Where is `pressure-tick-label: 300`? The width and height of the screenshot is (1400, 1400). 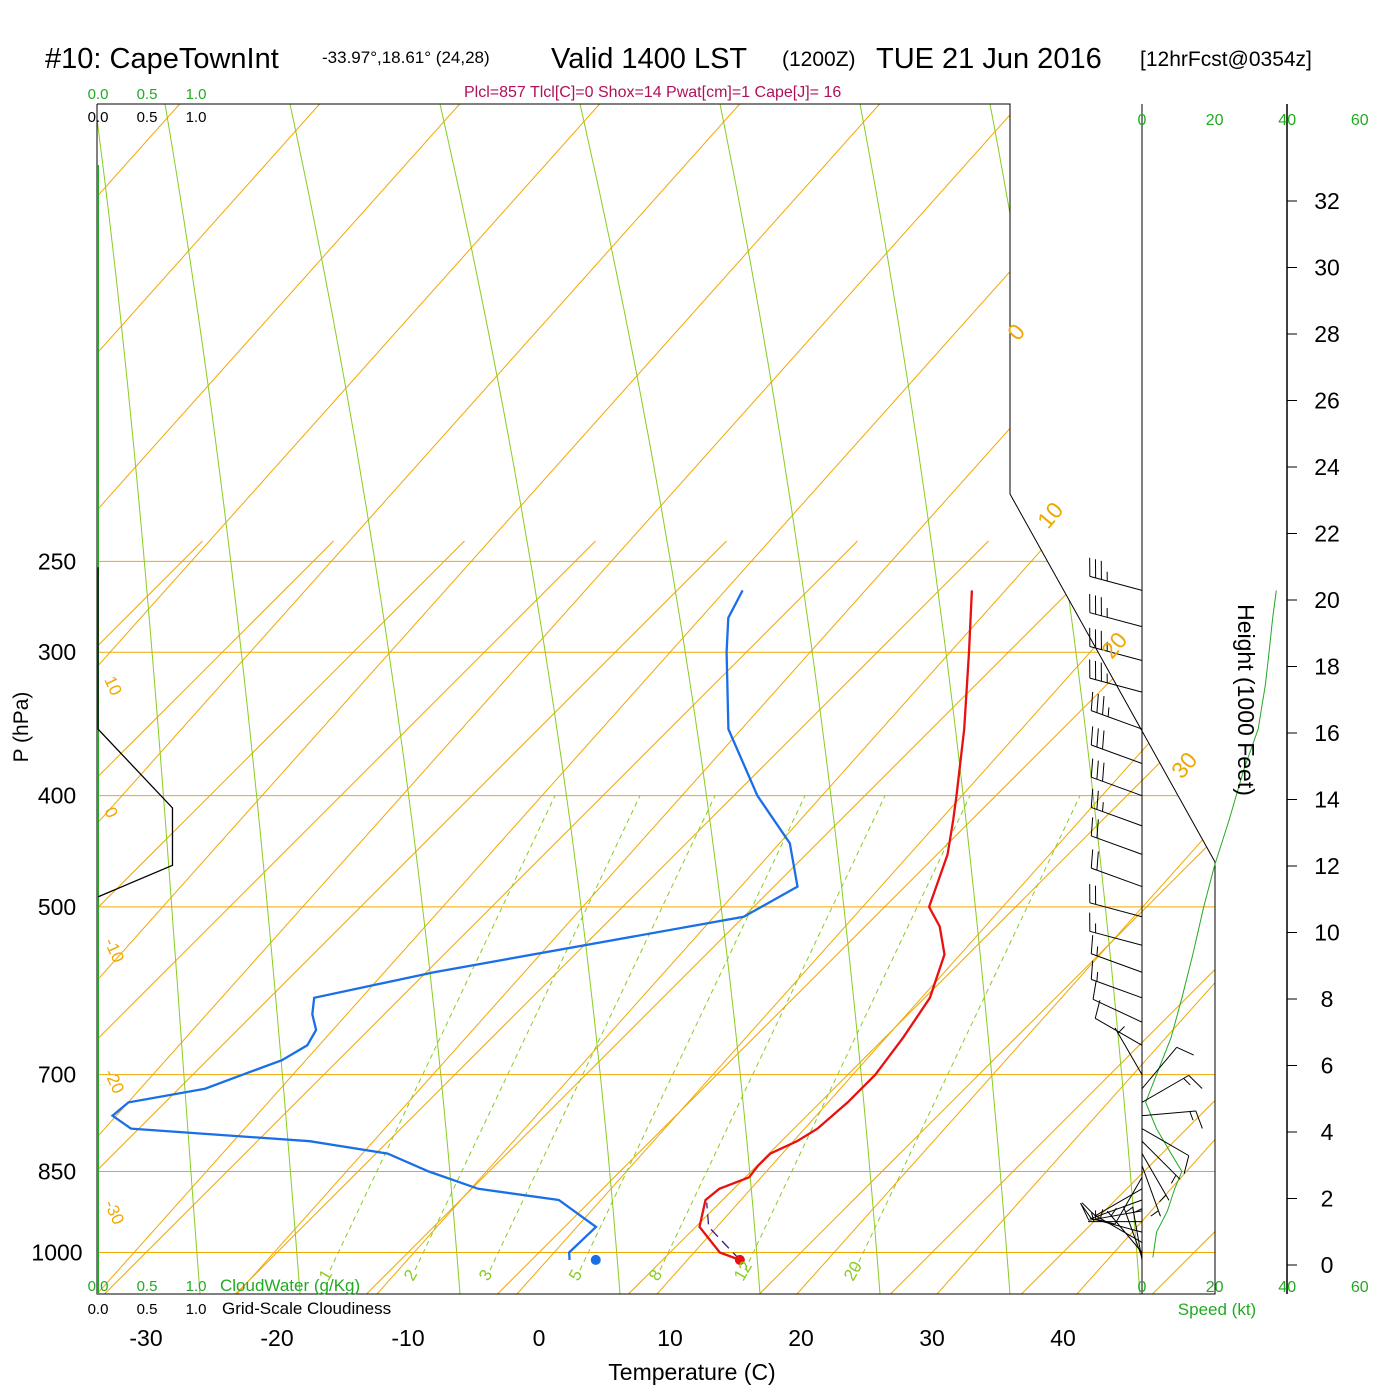
pressure-tick-label: 300 is located at coordinates (57, 652).